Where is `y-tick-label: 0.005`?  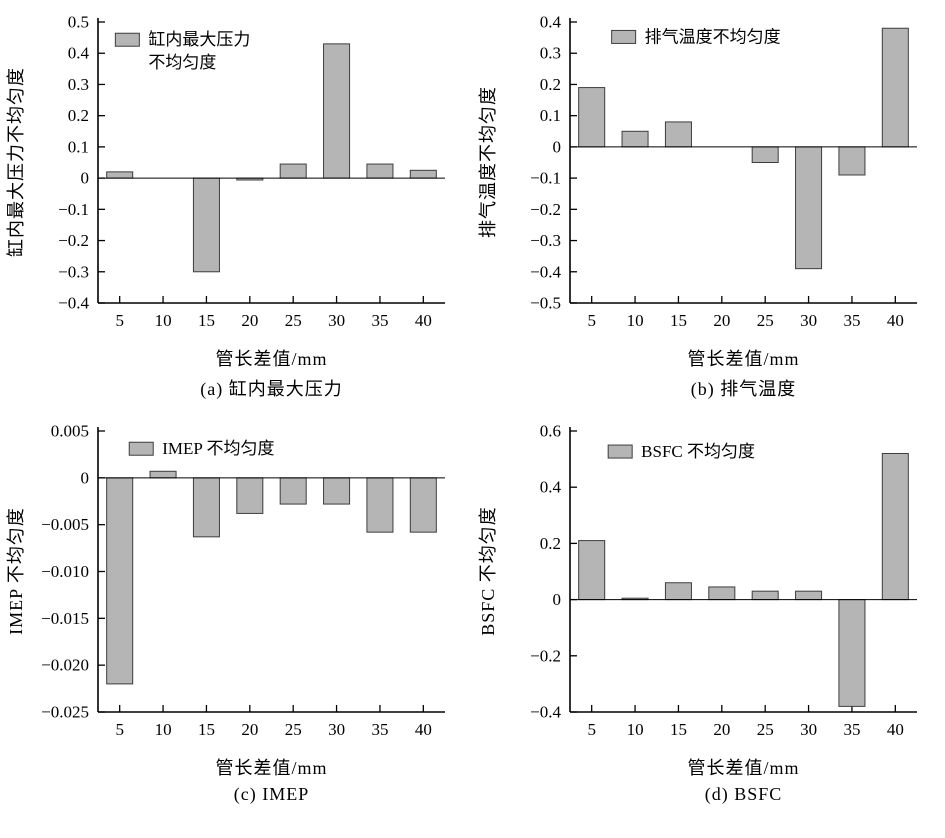
y-tick-label: 0.005 is located at coordinates (70, 431).